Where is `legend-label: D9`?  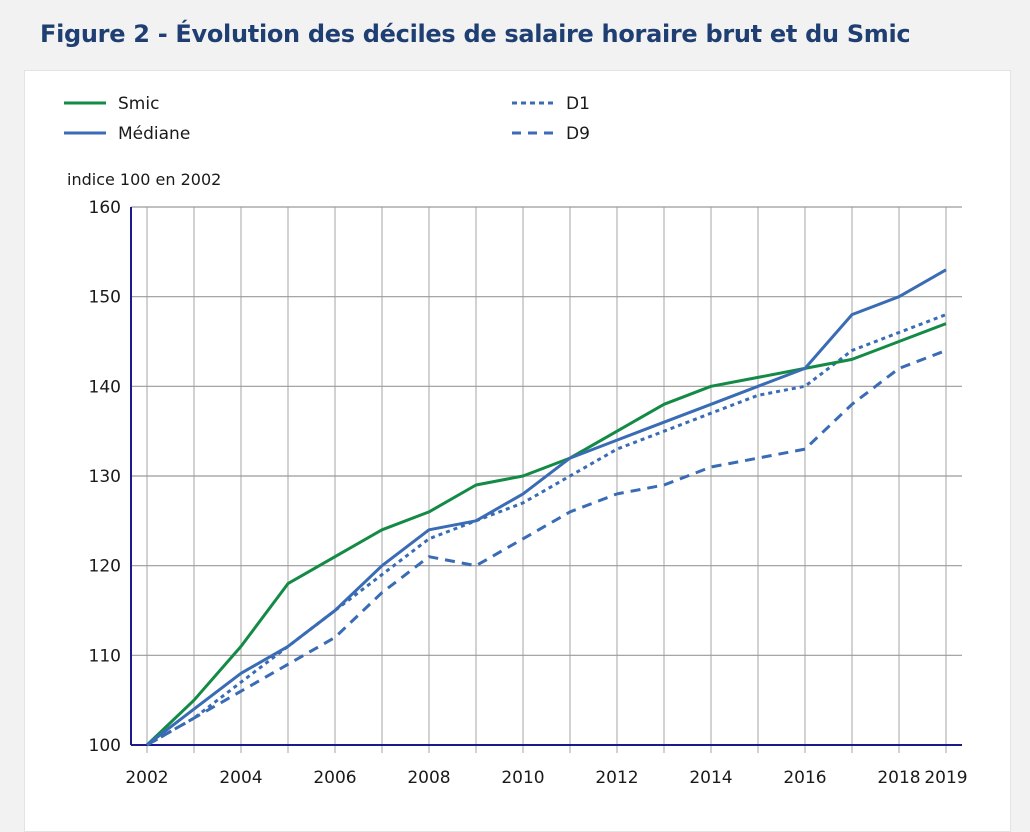
legend-label: D9 is located at coordinates (578, 134).